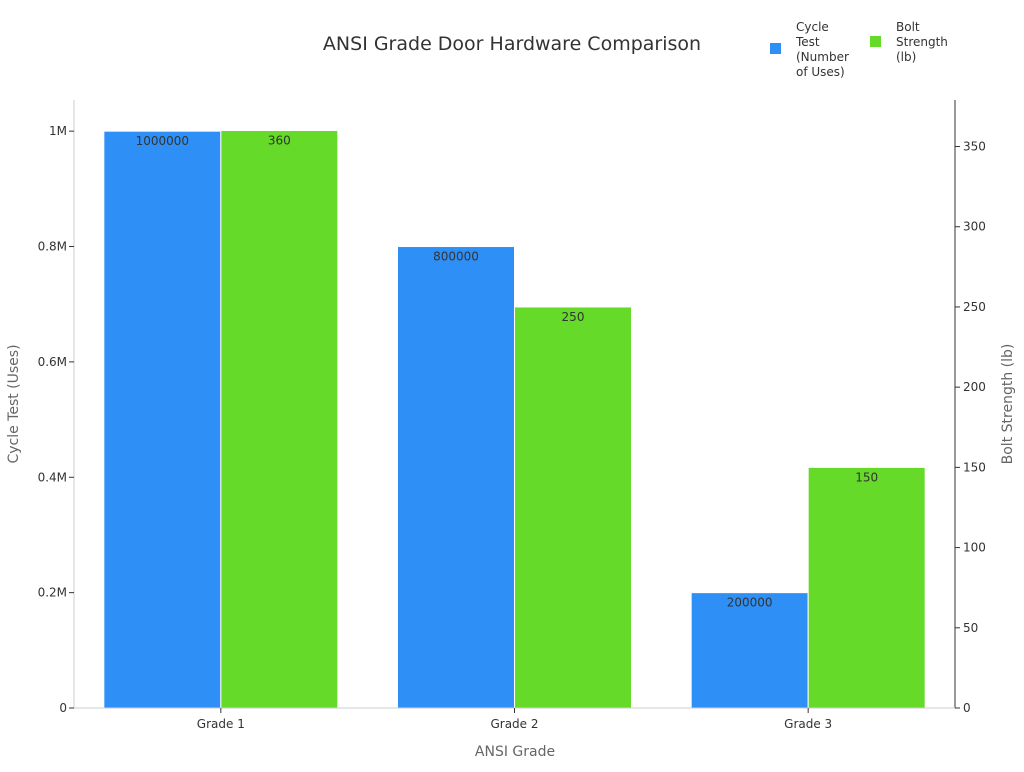  Describe the element at coordinates (866, 477) in the screenshot. I see `bar-data-label: 150` at that location.